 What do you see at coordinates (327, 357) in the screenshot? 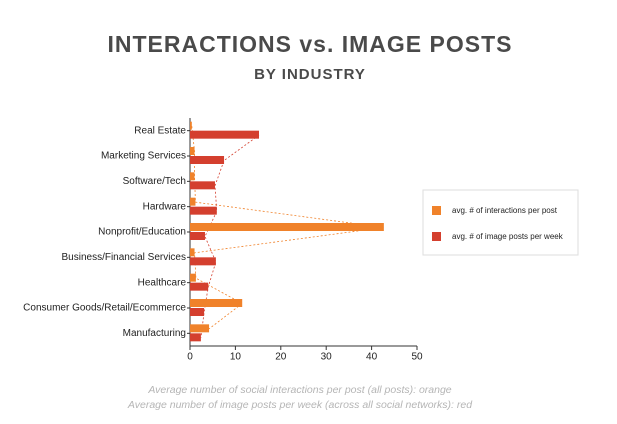
I see `x-tick-label: 30` at bounding box center [327, 357].